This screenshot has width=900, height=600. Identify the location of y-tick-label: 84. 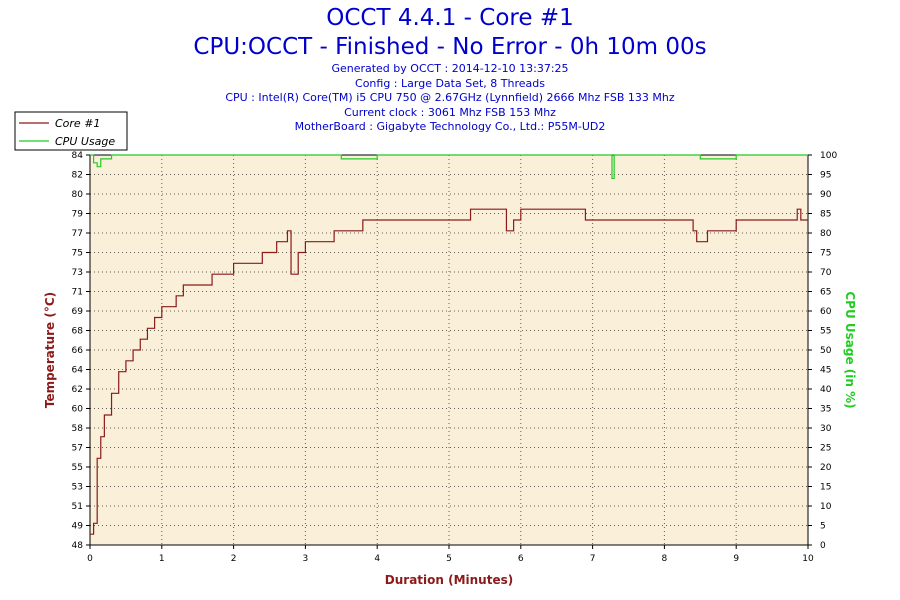
(78, 156).